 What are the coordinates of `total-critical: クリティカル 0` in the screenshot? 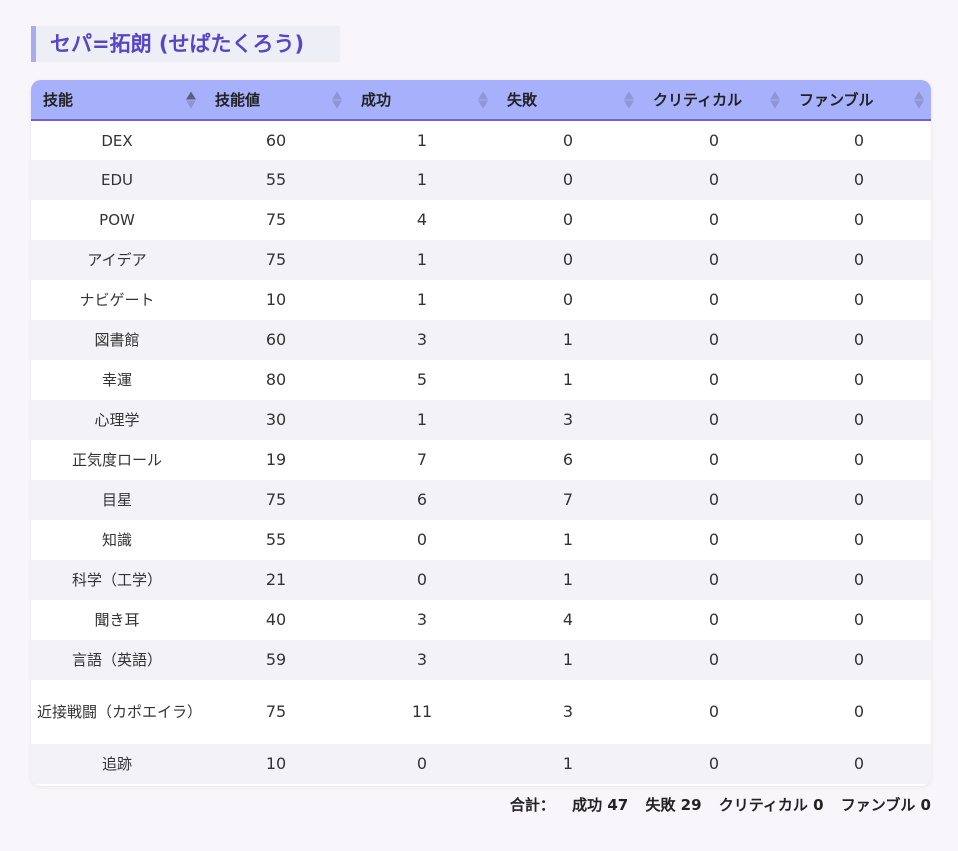 It's located at (771, 805).